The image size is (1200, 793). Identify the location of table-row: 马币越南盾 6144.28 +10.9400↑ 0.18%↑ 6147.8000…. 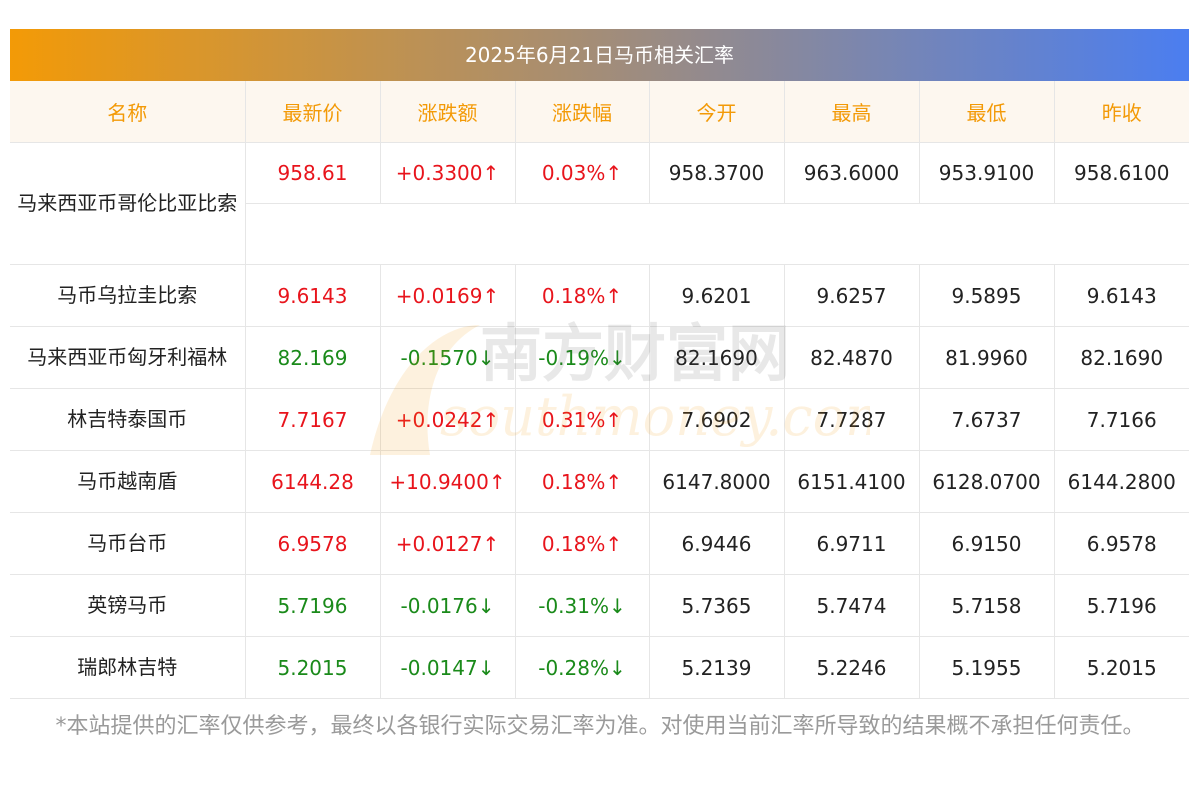
(599, 481).